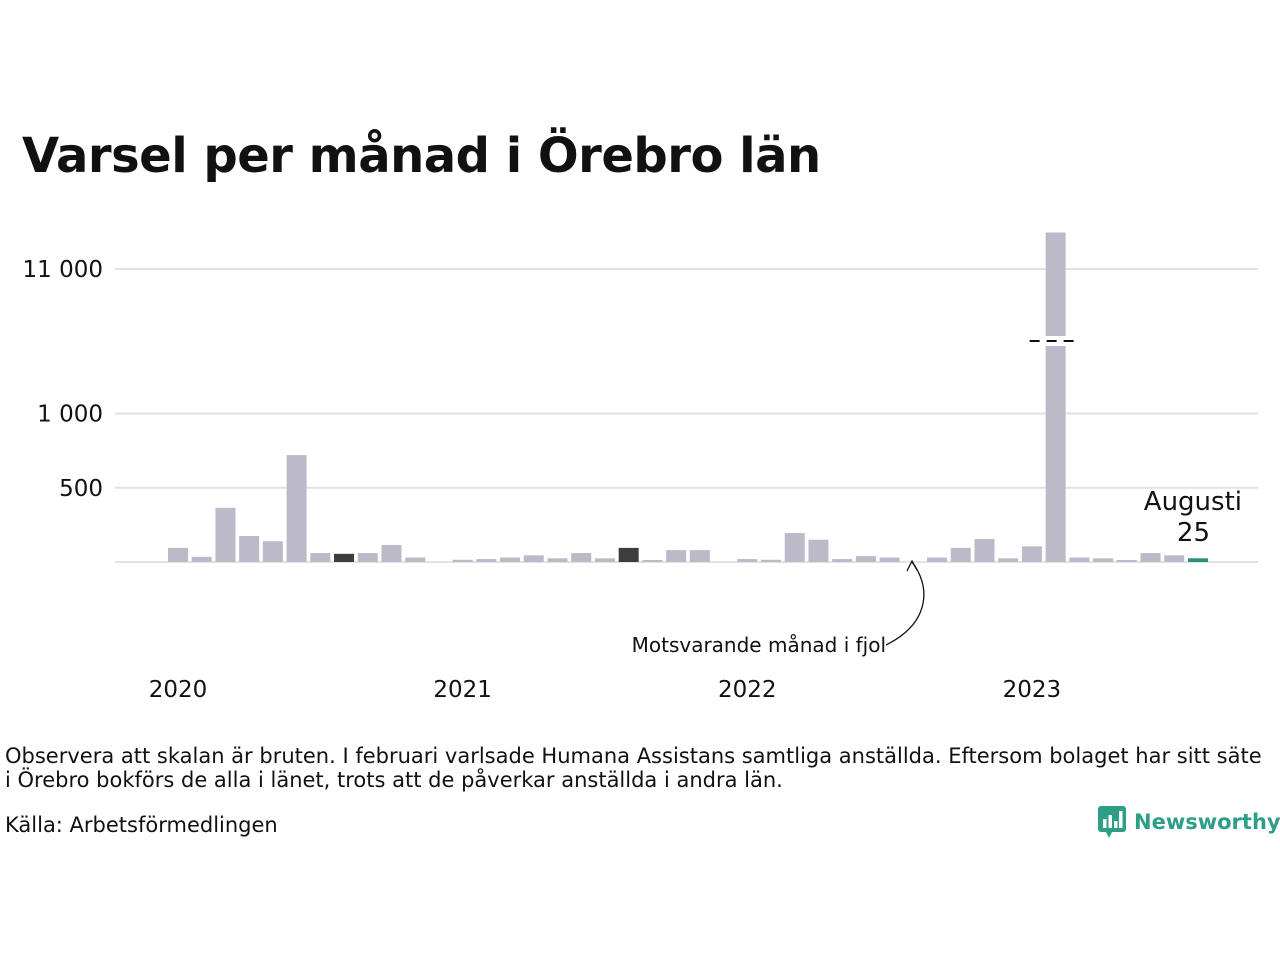 The height and width of the screenshot is (960, 1280). Describe the element at coordinates (747, 690) in the screenshot. I see `x-tick-label: 2022` at that location.